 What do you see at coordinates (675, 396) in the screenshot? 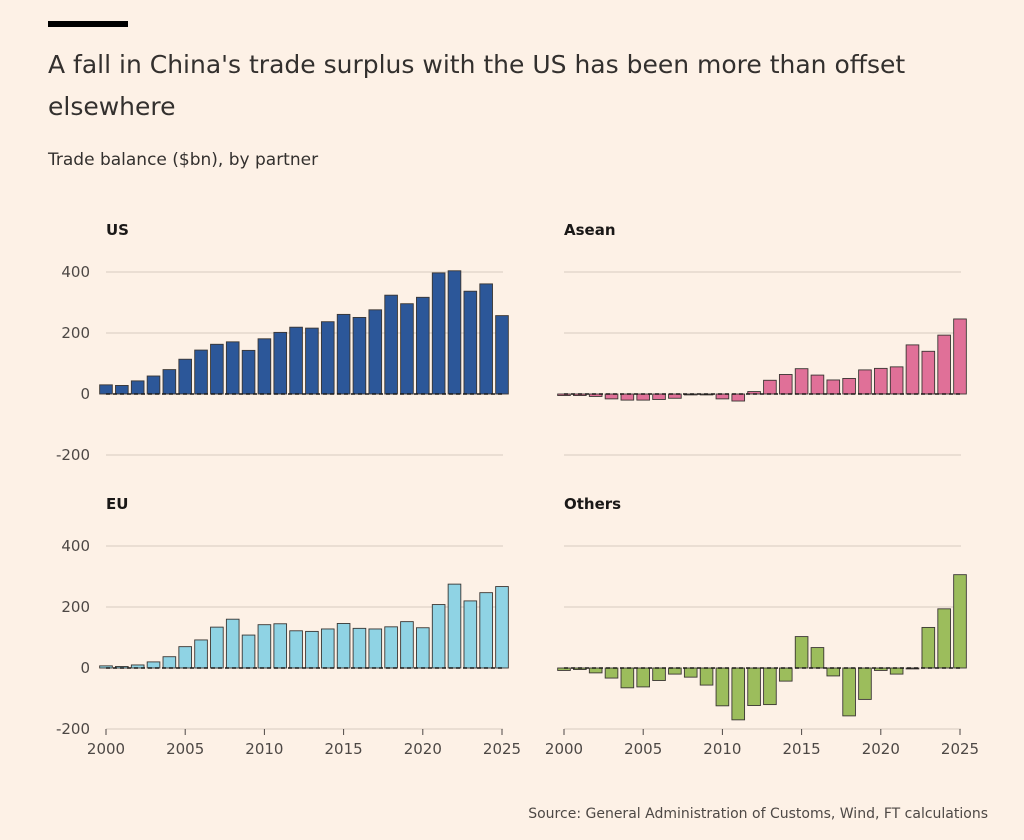
I see `bar-asean-2007` at bounding box center [675, 396].